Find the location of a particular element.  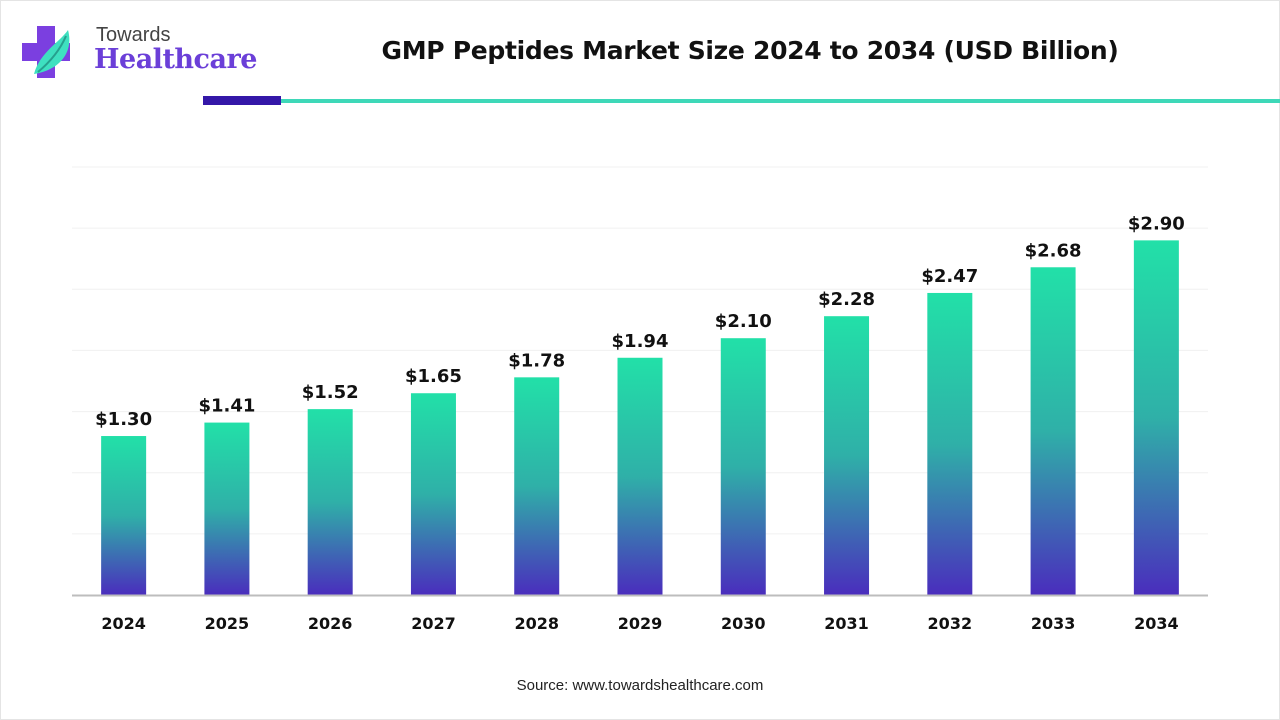

x-tick-label-2029: 2029 is located at coordinates (640, 623).